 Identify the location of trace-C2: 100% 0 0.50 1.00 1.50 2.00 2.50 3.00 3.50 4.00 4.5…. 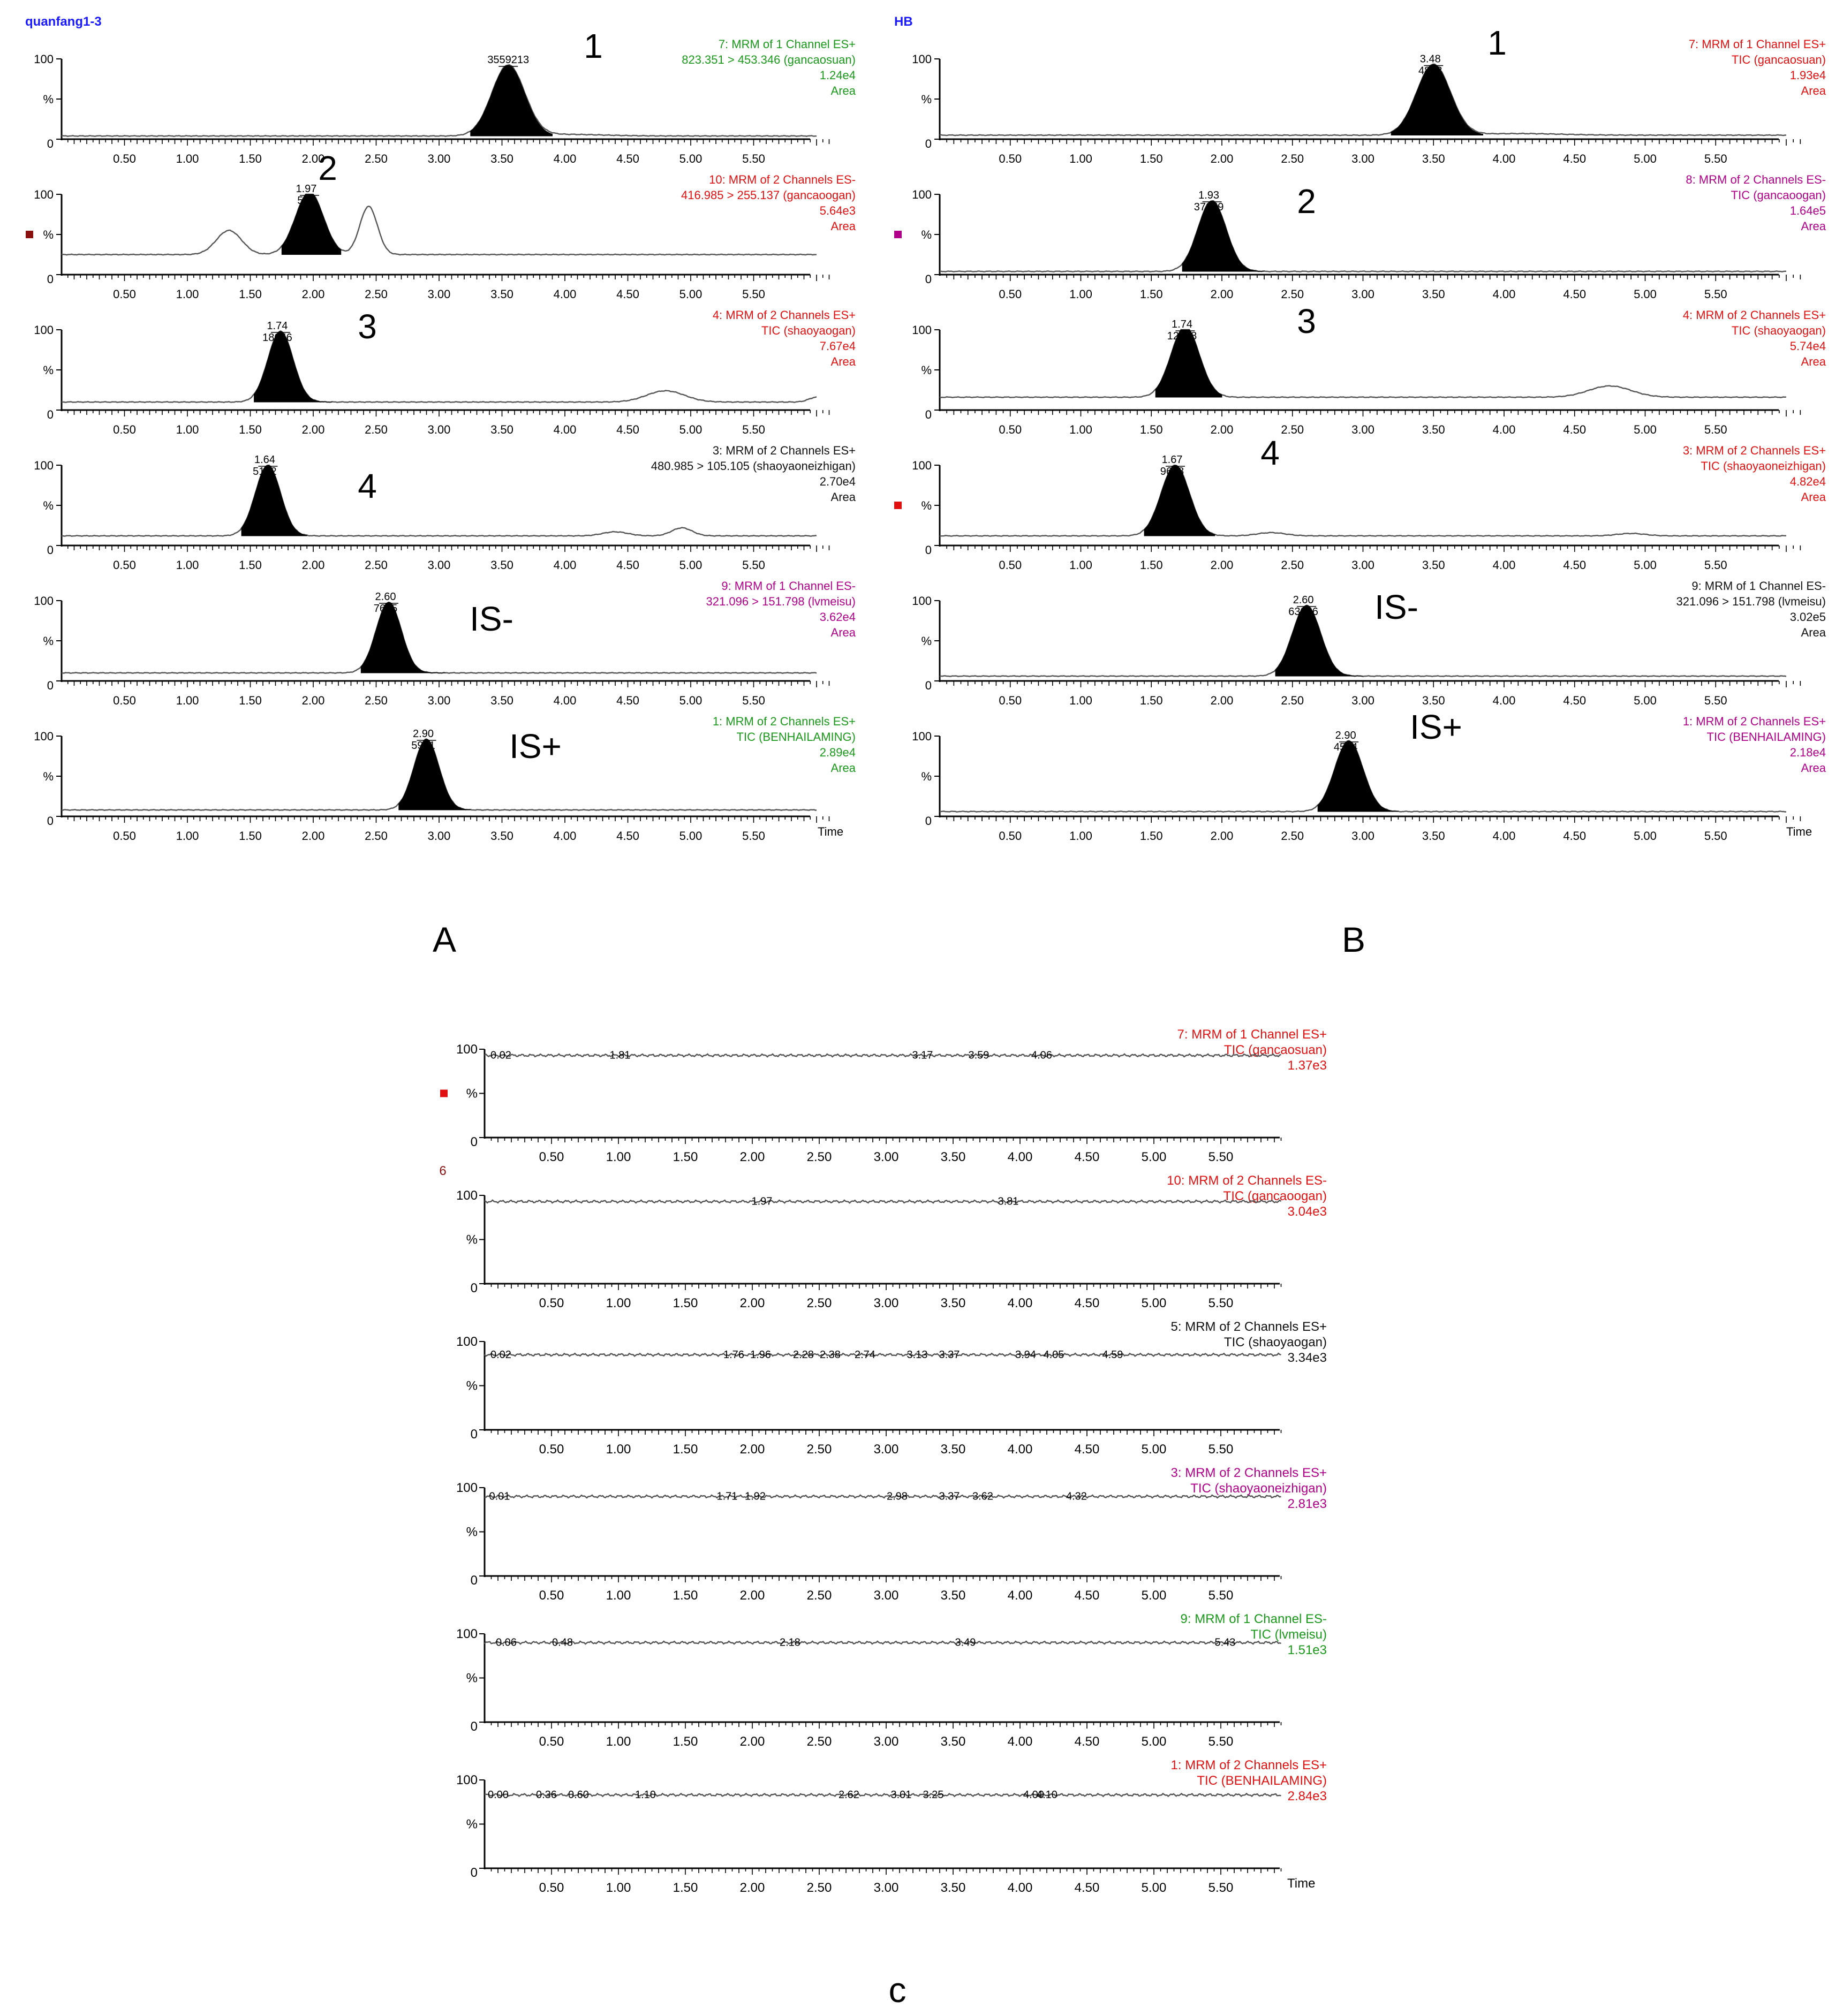
(883, 1237).